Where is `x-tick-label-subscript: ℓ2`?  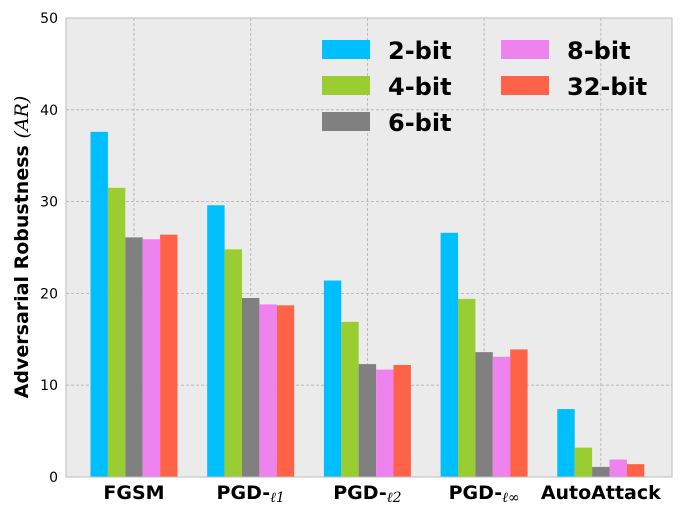 x-tick-label-subscript: ℓ2 is located at coordinates (394, 498).